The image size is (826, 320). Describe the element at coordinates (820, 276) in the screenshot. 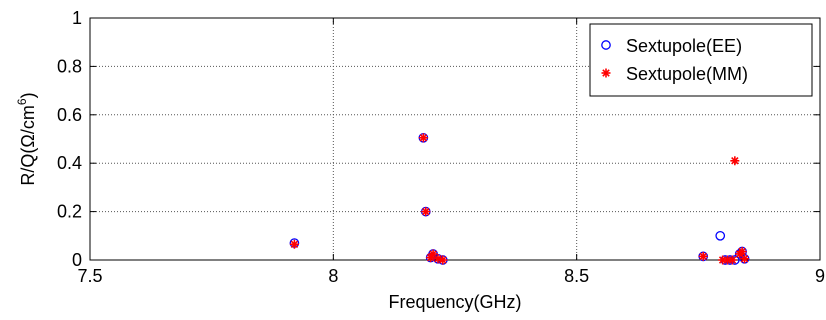

I see `x-tick-label: 9` at that location.